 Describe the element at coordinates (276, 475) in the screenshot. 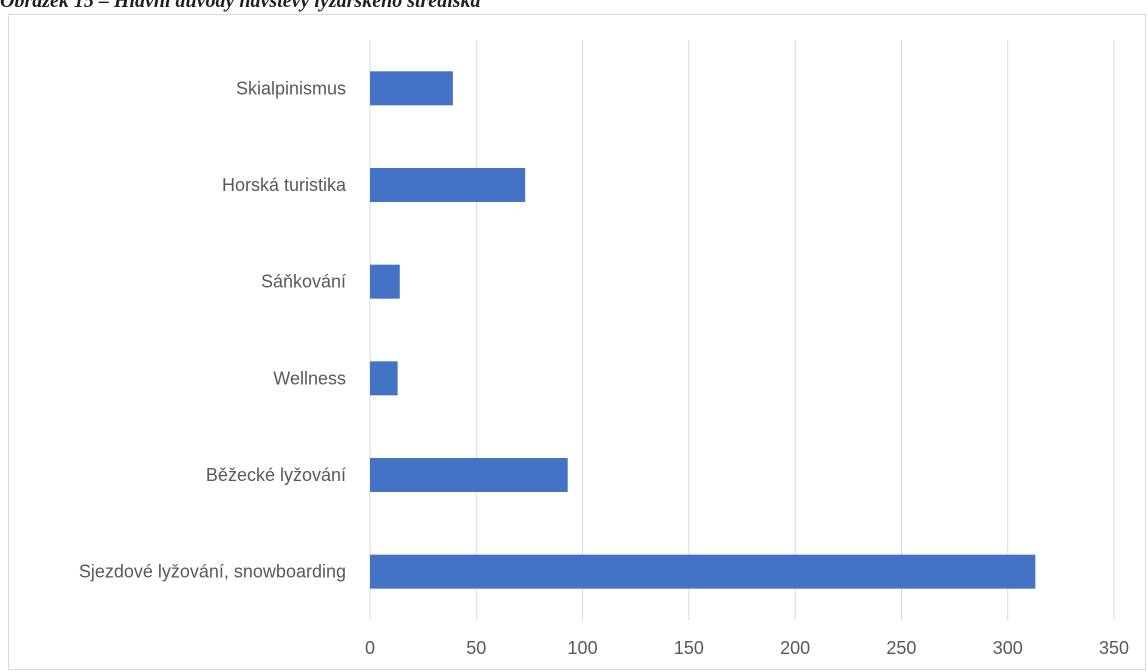

I see `category-label: Běžecké lyžování` at that location.